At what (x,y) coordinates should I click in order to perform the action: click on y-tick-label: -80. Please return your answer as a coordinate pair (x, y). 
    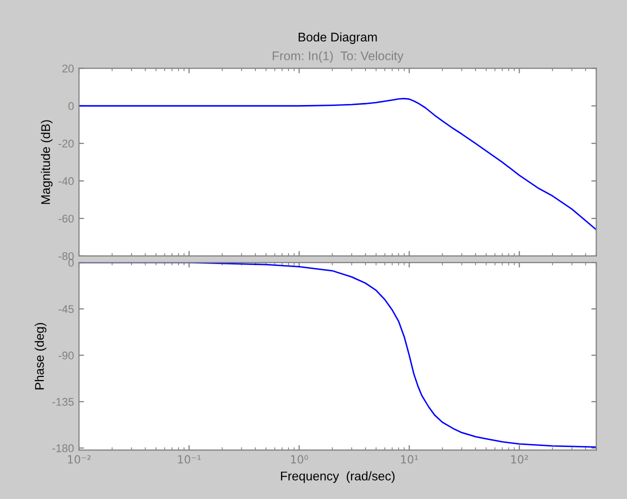
    Looking at the image, I should click on (66, 256).